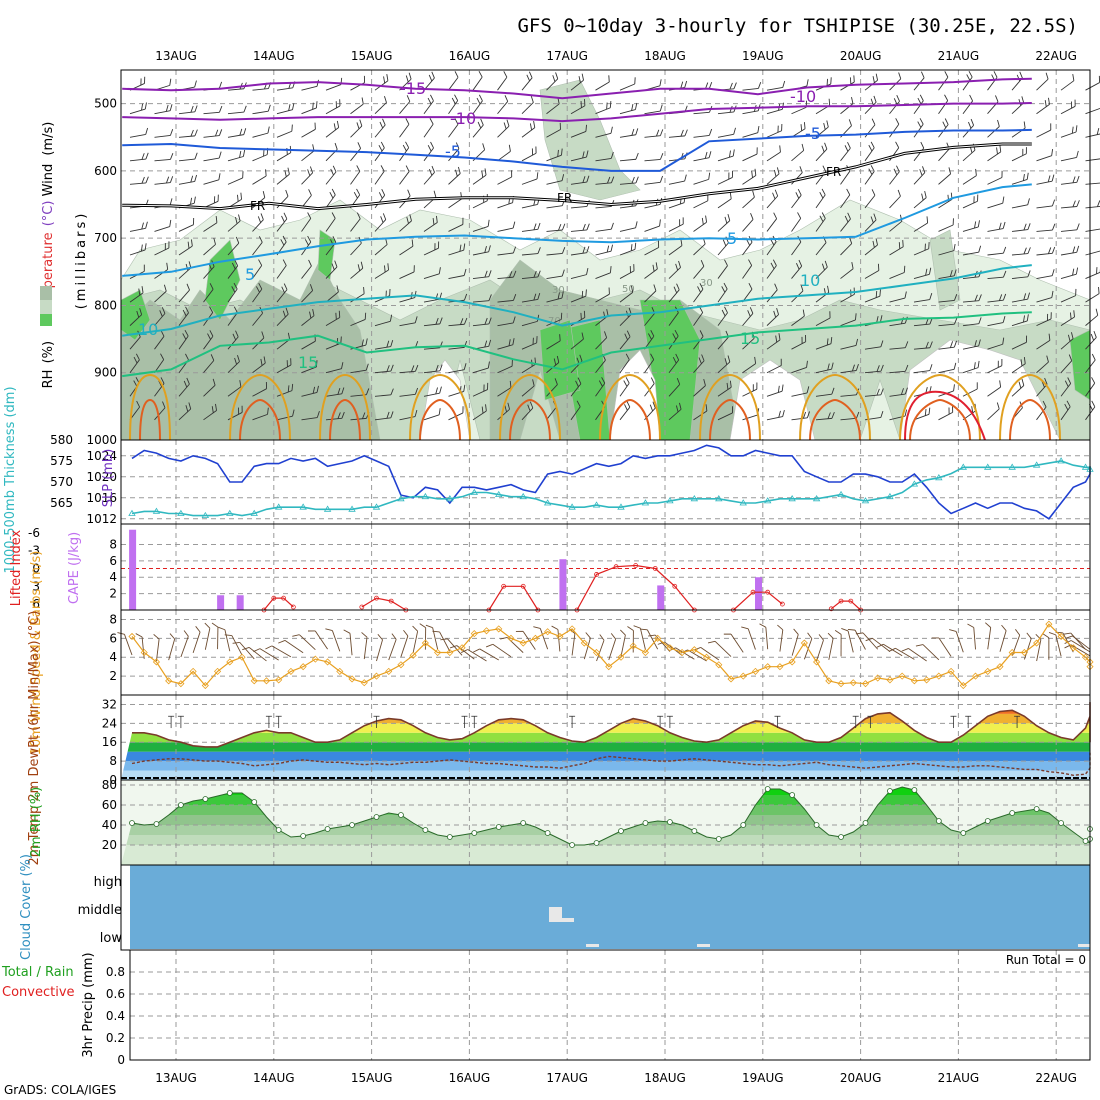 Image resolution: width=1100 pixels, height=1100 pixels. I want to click on thickness-tick-575: 575, so click(61, 461).